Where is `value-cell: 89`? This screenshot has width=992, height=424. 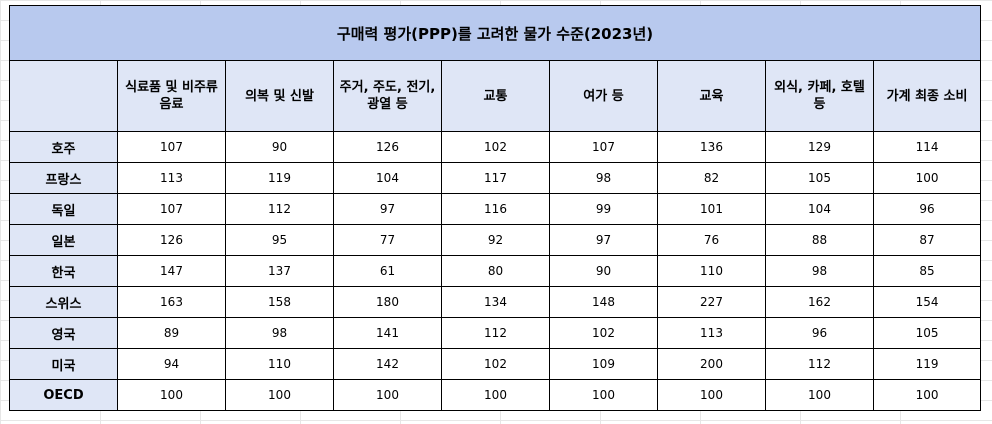
value-cell: 89 is located at coordinates (171, 333).